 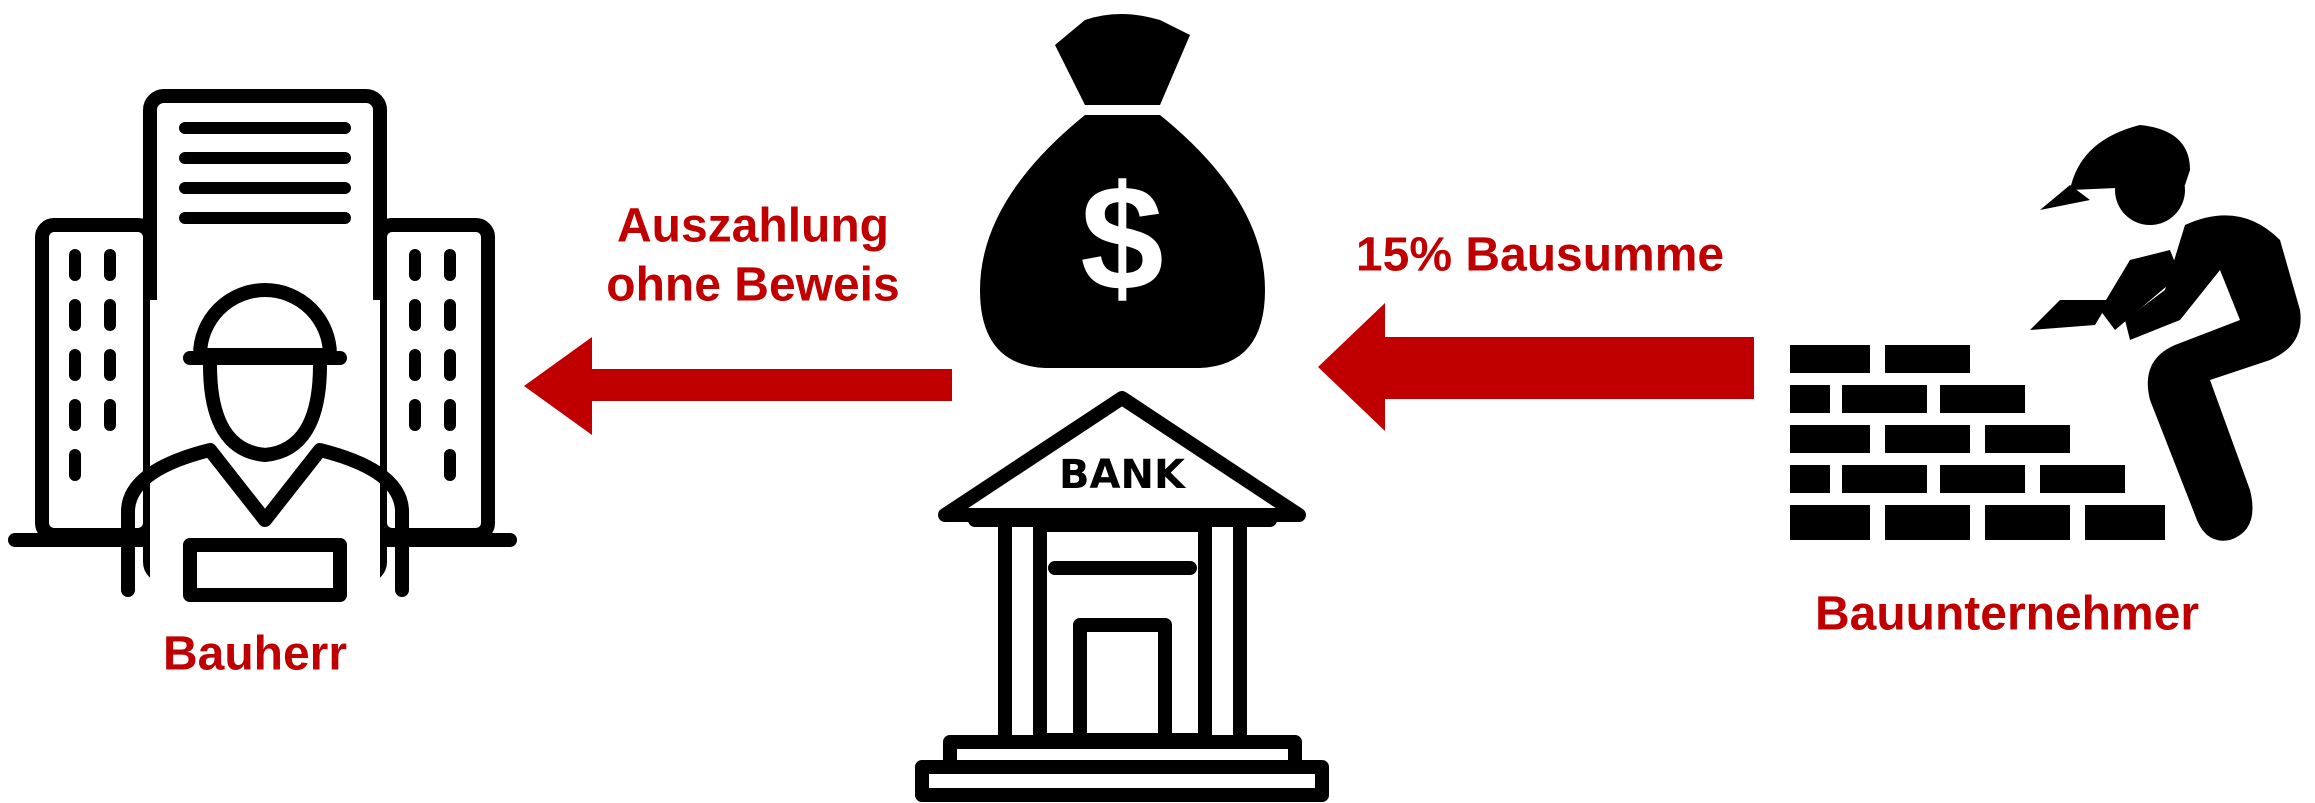 I want to click on edge-label: Auszahlung, so click(x=753, y=226).